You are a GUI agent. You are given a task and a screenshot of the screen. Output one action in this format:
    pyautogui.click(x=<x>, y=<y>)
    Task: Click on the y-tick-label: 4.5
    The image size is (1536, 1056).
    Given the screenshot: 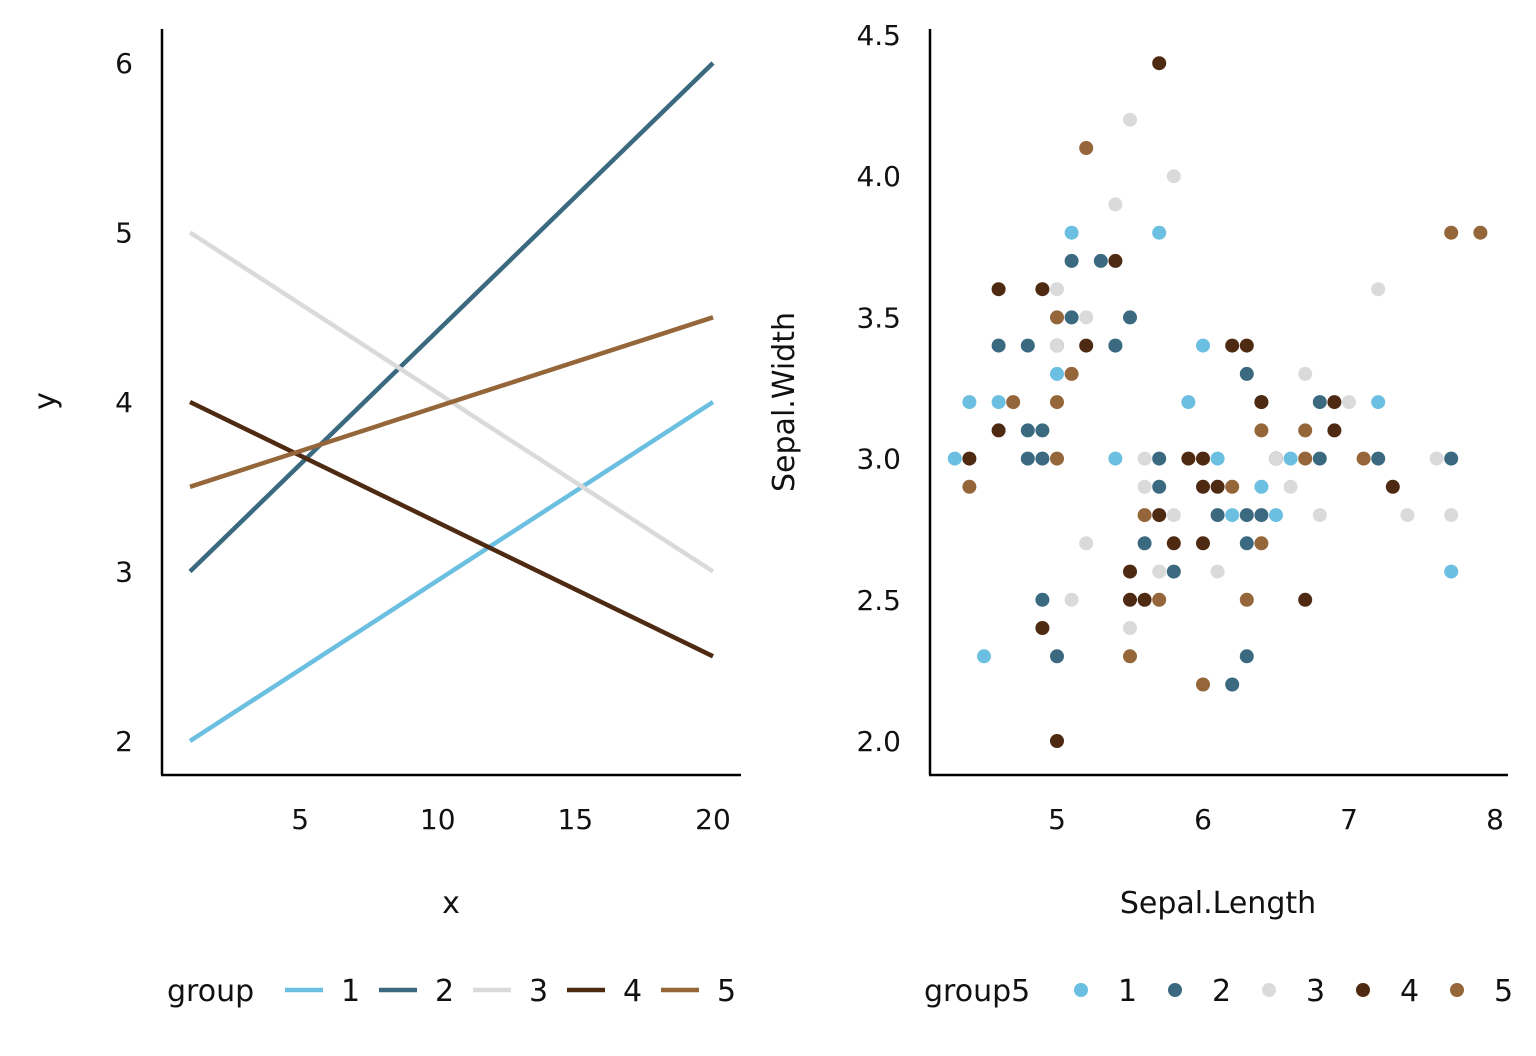 What is the action you would take?
    pyautogui.click(x=878, y=35)
    